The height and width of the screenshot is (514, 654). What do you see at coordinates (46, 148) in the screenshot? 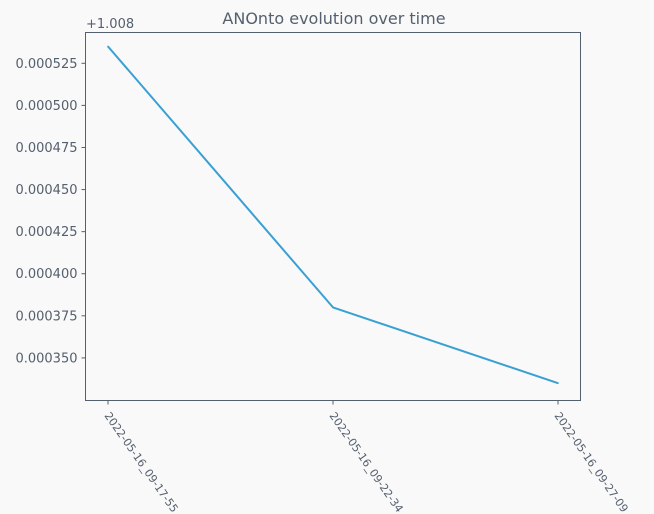
I see `y-tick-label: 0.000475` at bounding box center [46, 148].